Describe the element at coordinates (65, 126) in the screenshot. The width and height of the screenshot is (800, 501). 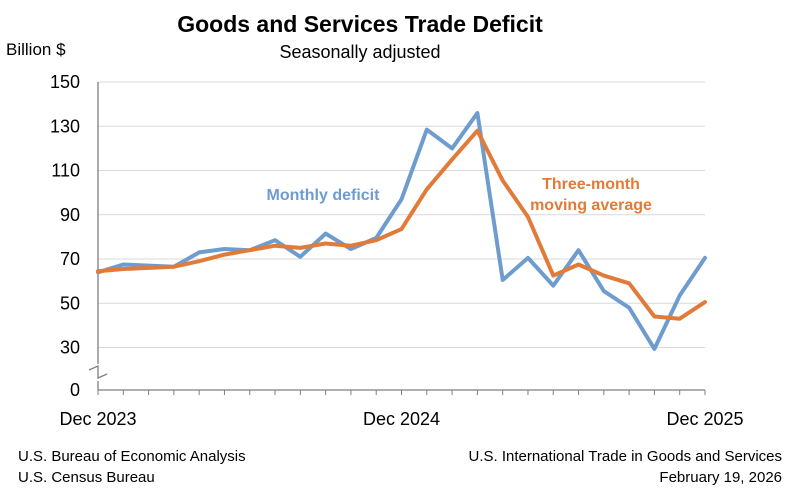
I see `y-tick-label-130: 130` at that location.